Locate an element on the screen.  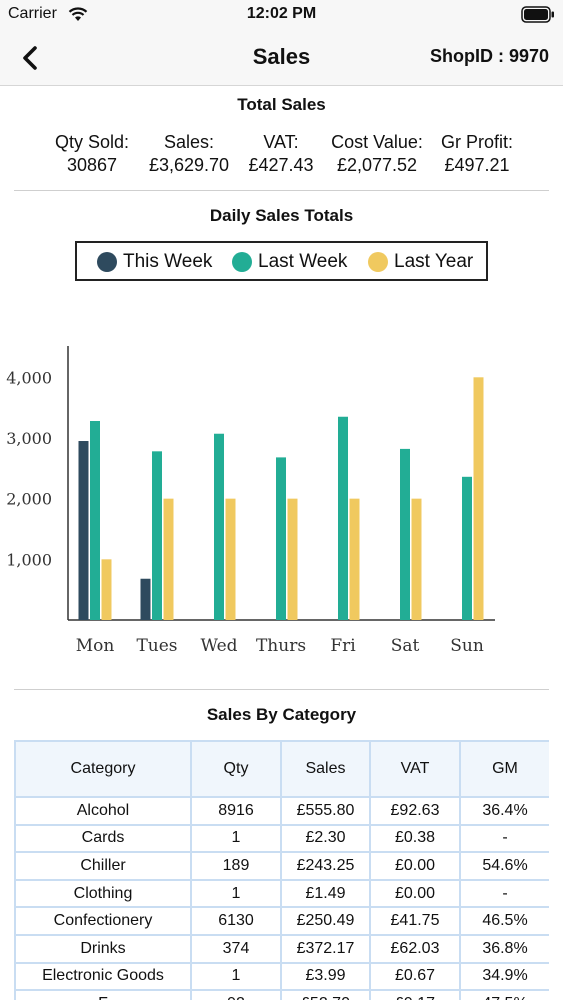
cell-vat: £0.38 is located at coordinates (415, 838).